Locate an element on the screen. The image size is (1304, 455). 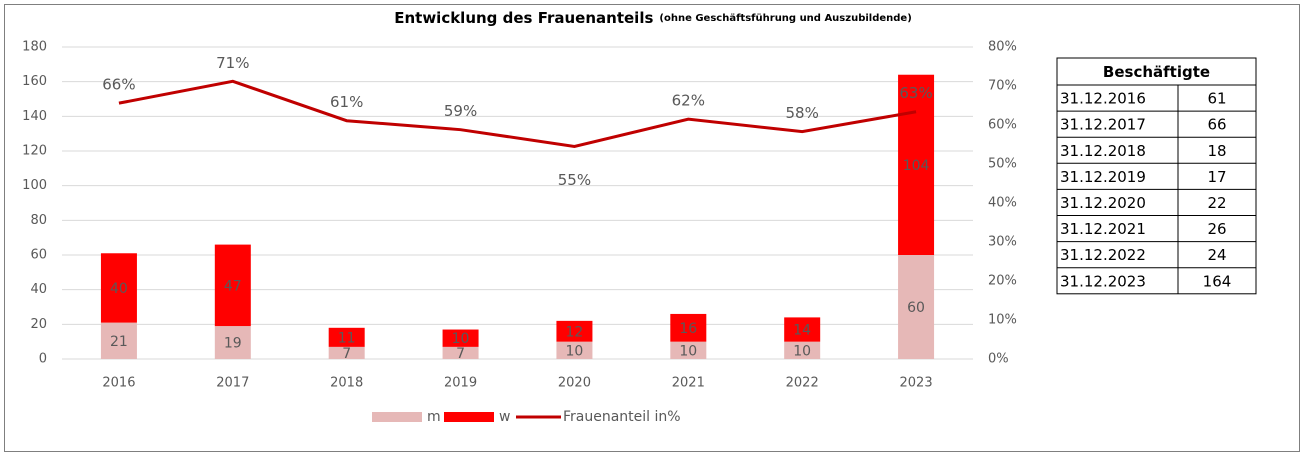
table-cell: 31.12.2023 is located at coordinates (1103, 281).